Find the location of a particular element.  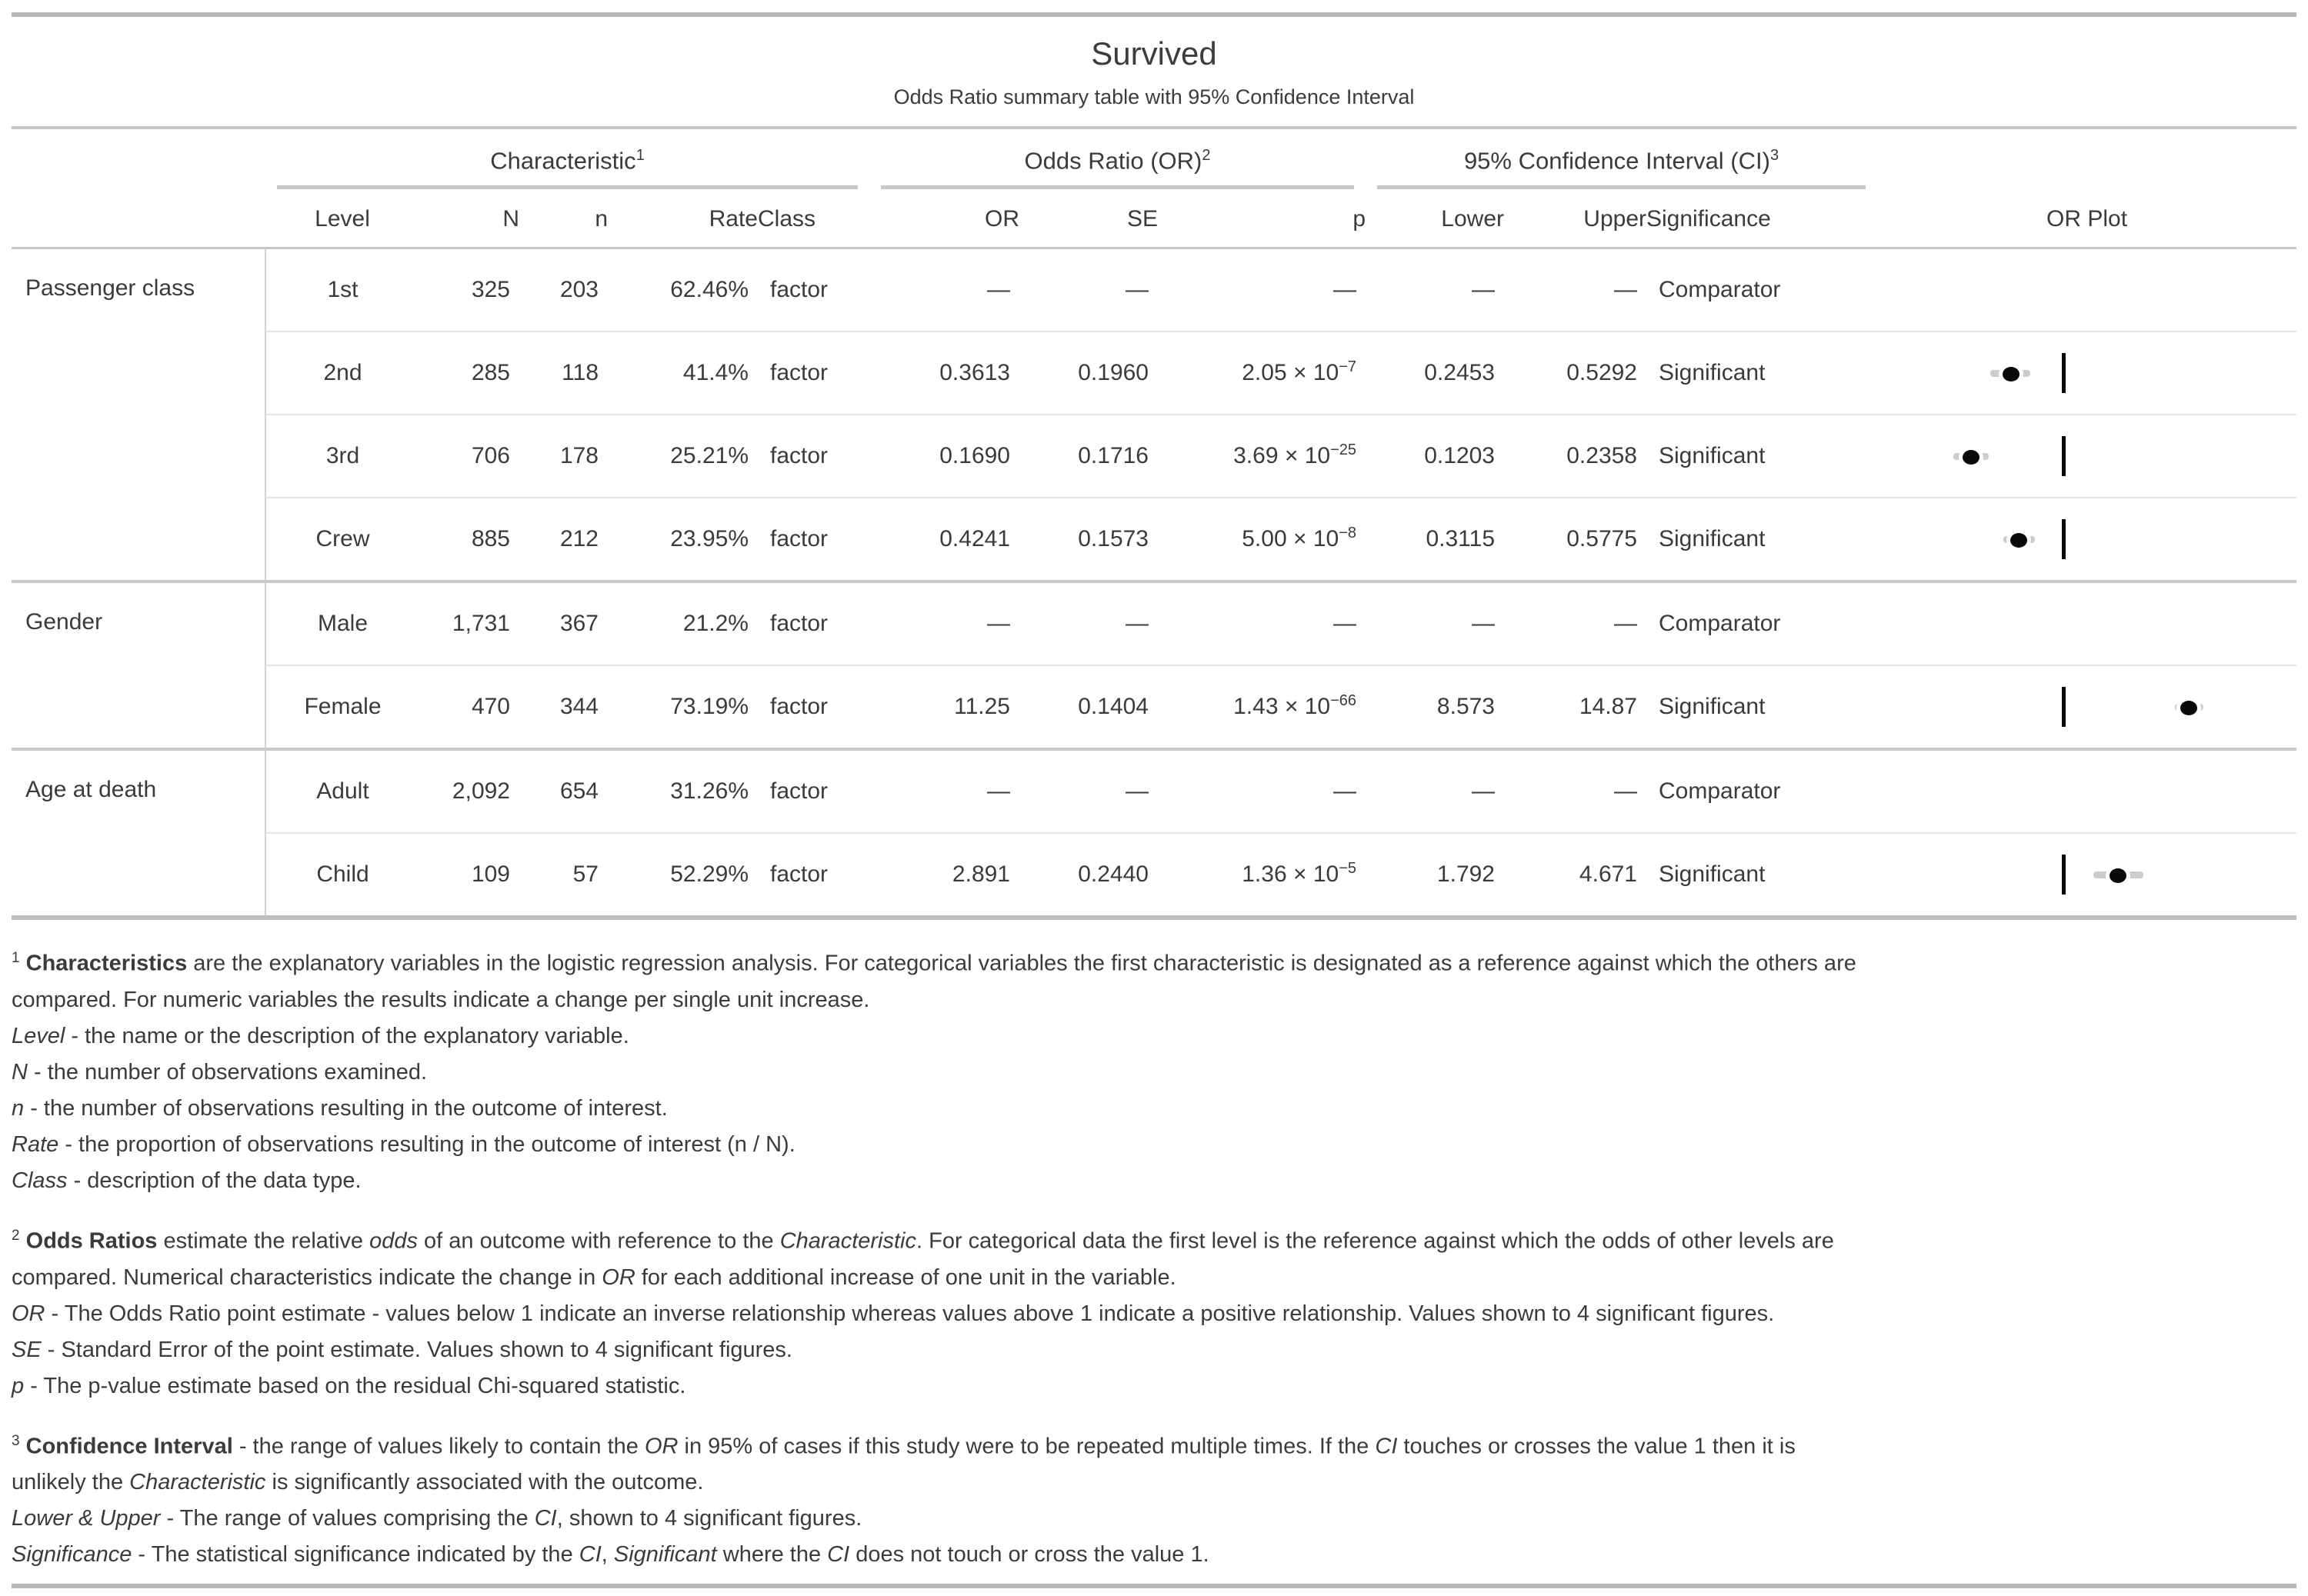

cell-lower: 0.1203 is located at coordinates (1435, 456).